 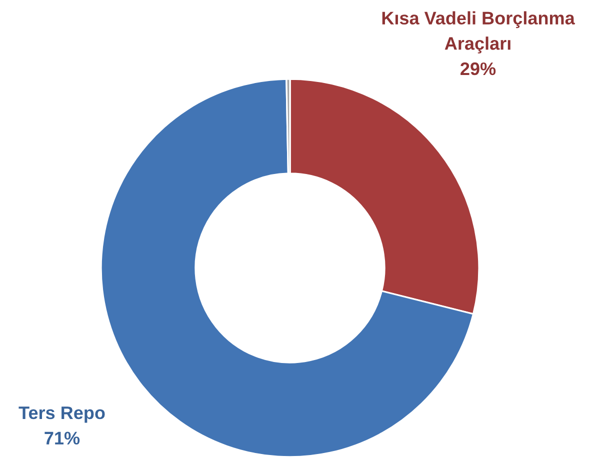 I want to click on data-label: 29%, so click(x=478, y=69).